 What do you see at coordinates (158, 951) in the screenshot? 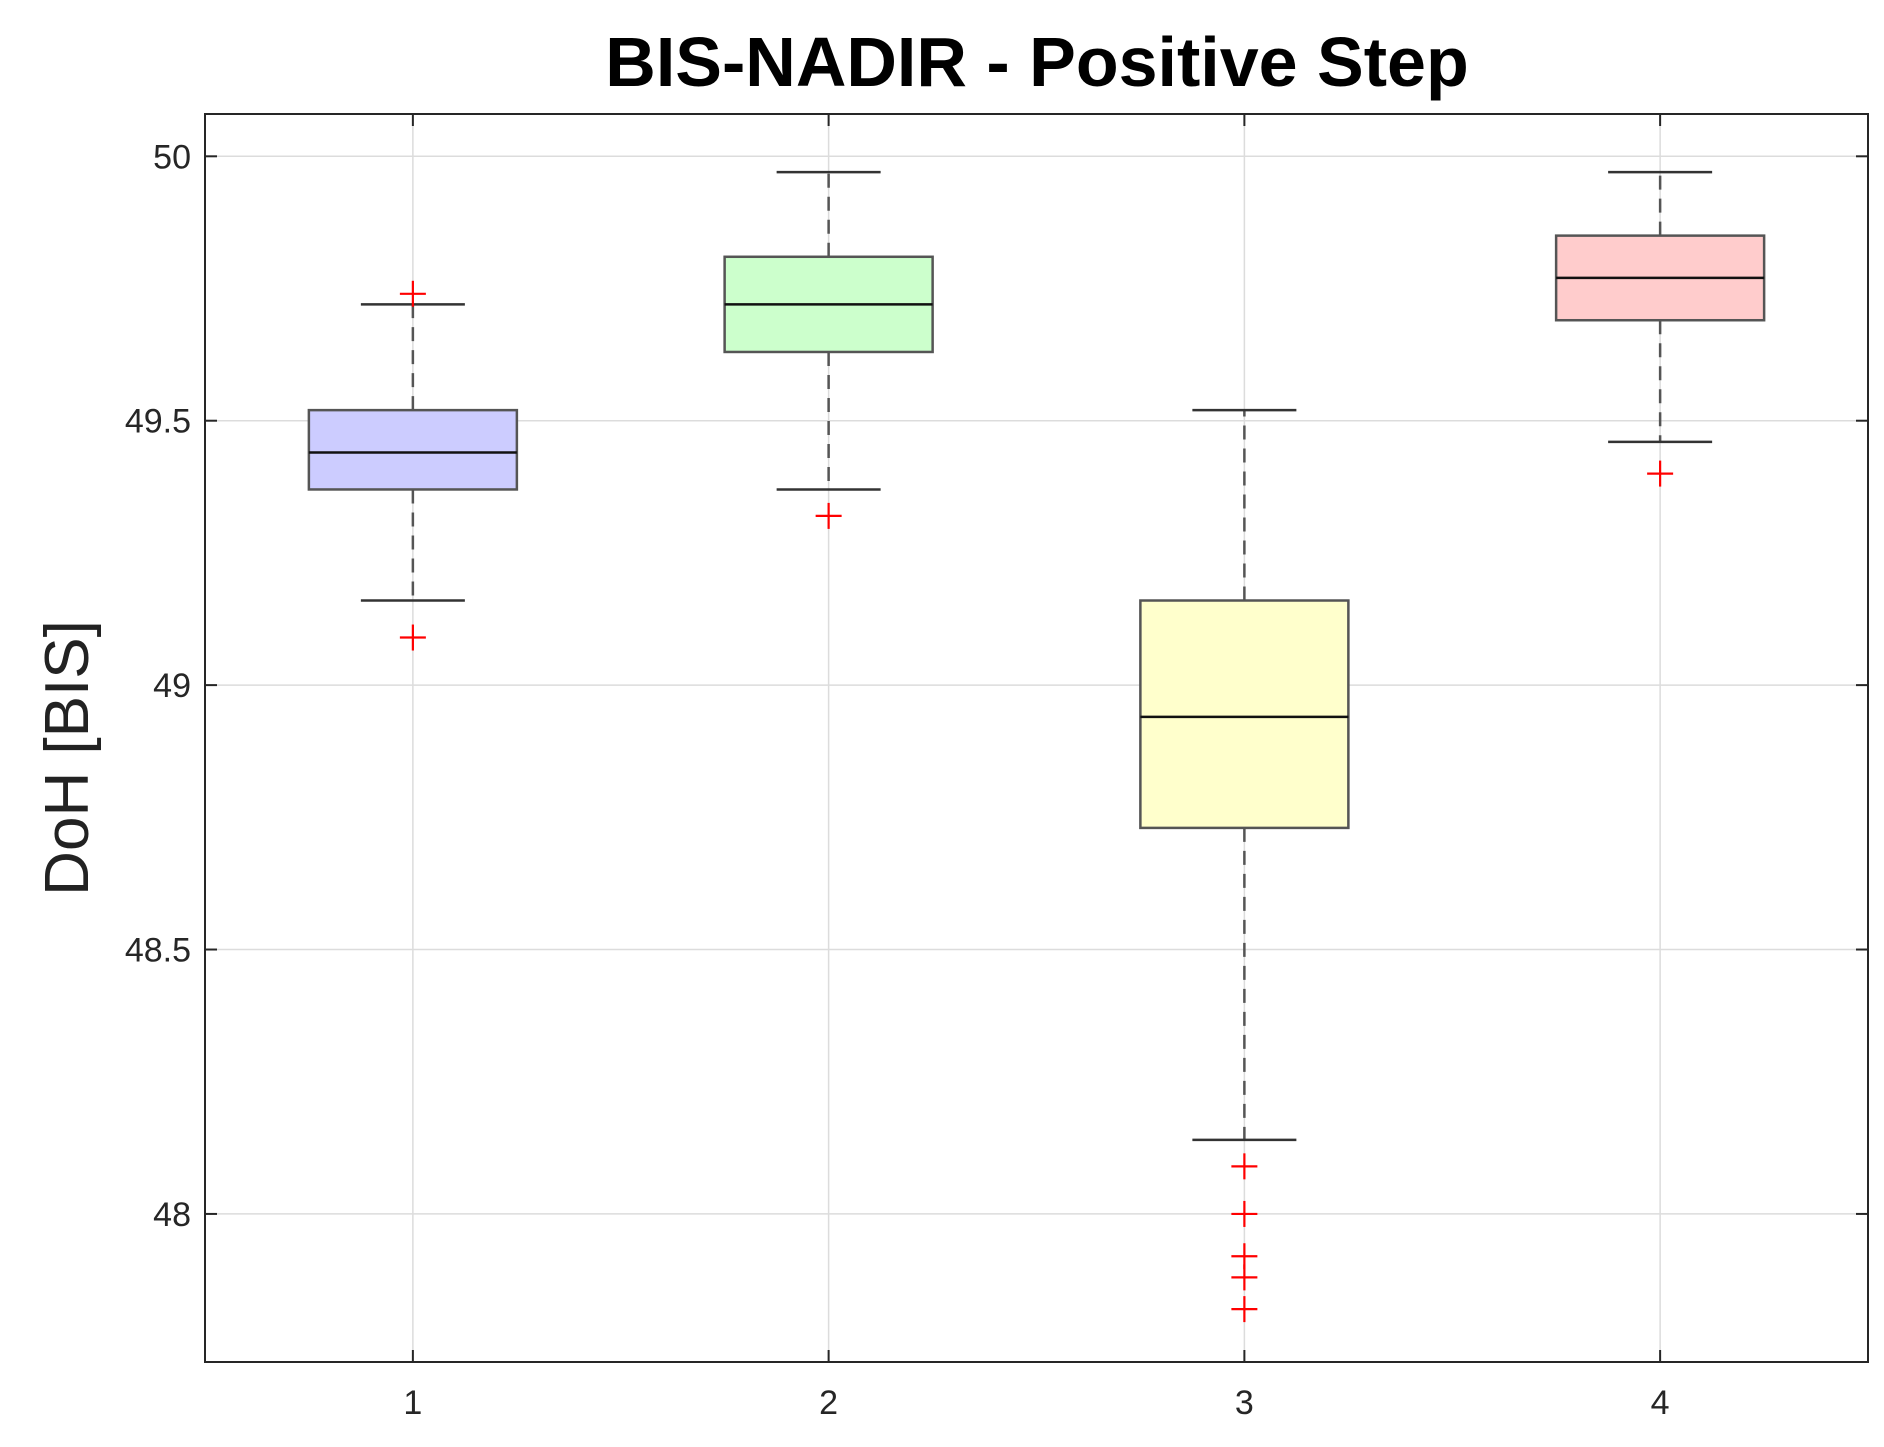
I see `y-tick-label: 48.5` at bounding box center [158, 951].